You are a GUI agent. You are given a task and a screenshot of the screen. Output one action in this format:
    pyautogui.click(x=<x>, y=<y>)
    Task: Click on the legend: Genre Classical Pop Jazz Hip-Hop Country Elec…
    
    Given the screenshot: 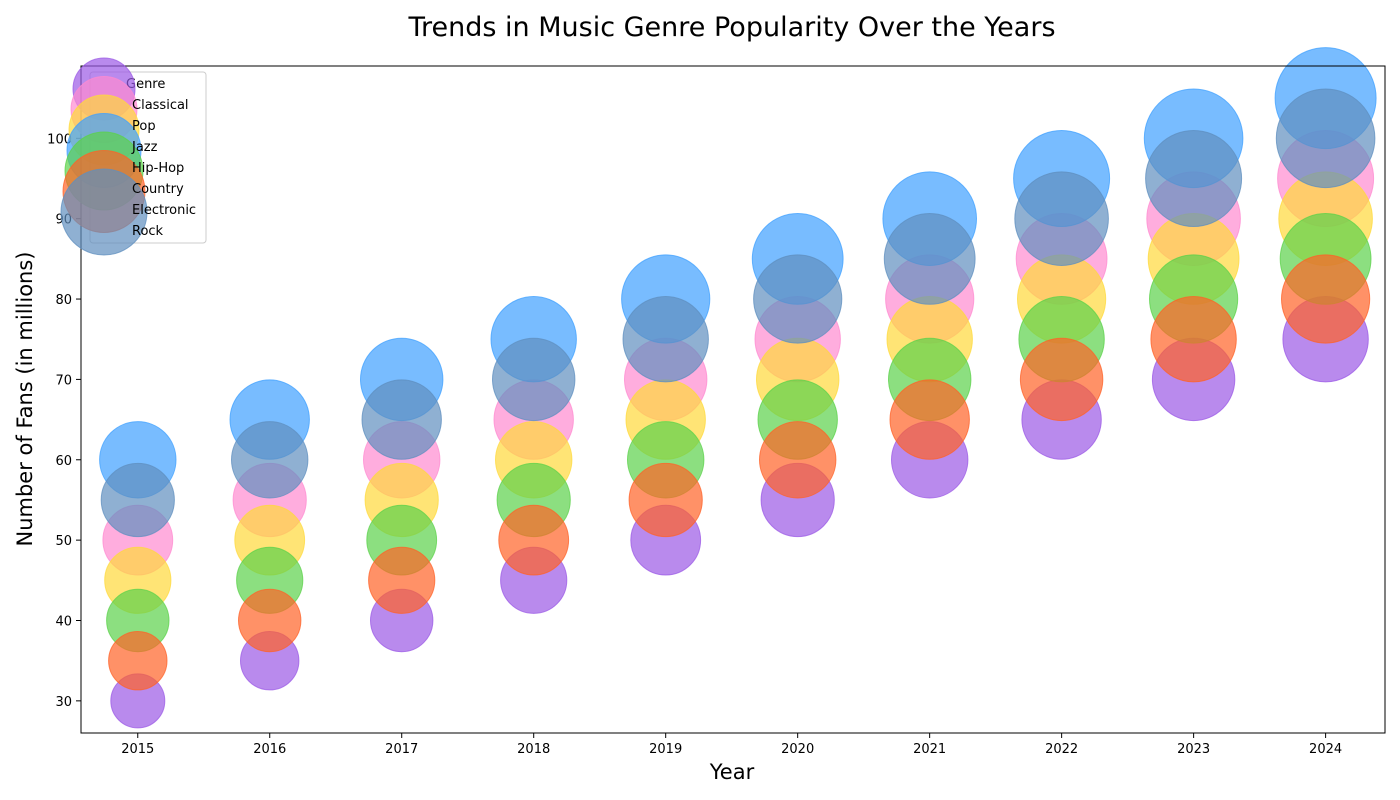 What is the action you would take?
    pyautogui.click(x=133, y=156)
    